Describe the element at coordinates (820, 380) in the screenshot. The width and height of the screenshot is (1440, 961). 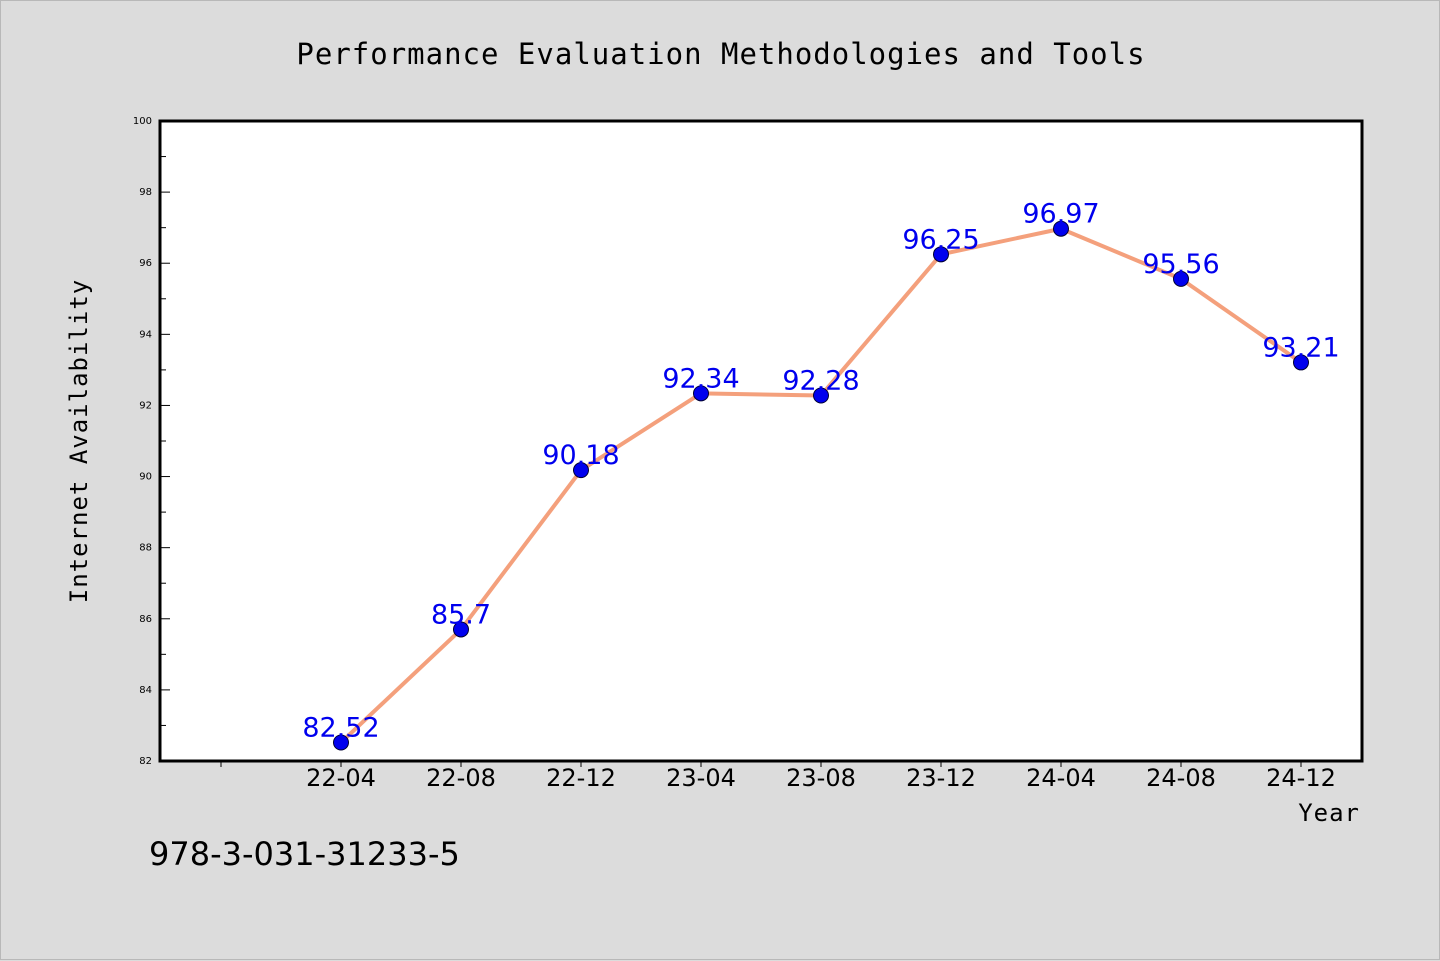
I see `data-label: 92.28` at that location.